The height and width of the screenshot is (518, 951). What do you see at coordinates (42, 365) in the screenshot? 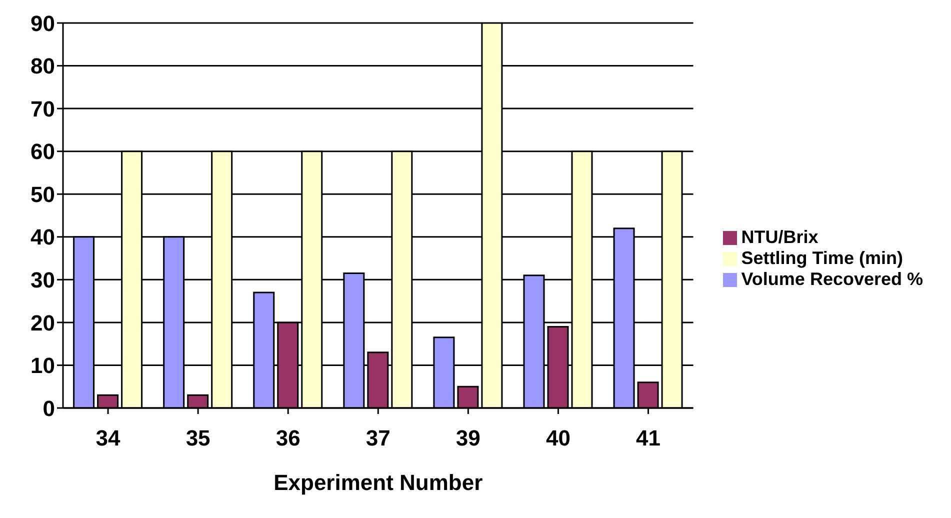
I see `y-tick-label: 10` at bounding box center [42, 365].